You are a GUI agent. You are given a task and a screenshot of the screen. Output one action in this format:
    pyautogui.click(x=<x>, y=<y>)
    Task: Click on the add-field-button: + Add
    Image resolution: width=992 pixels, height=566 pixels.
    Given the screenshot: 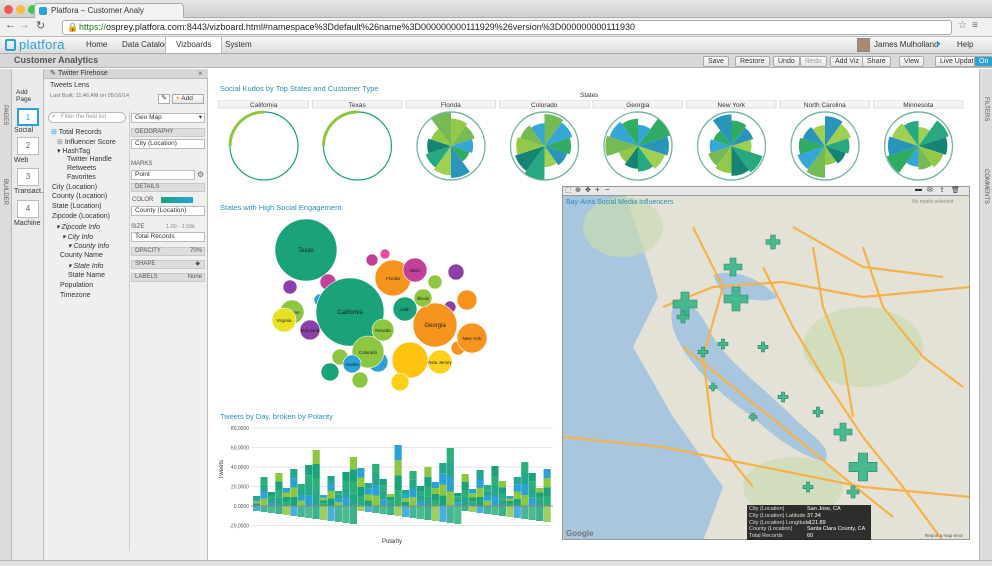 What is the action you would take?
    pyautogui.click(x=188, y=99)
    